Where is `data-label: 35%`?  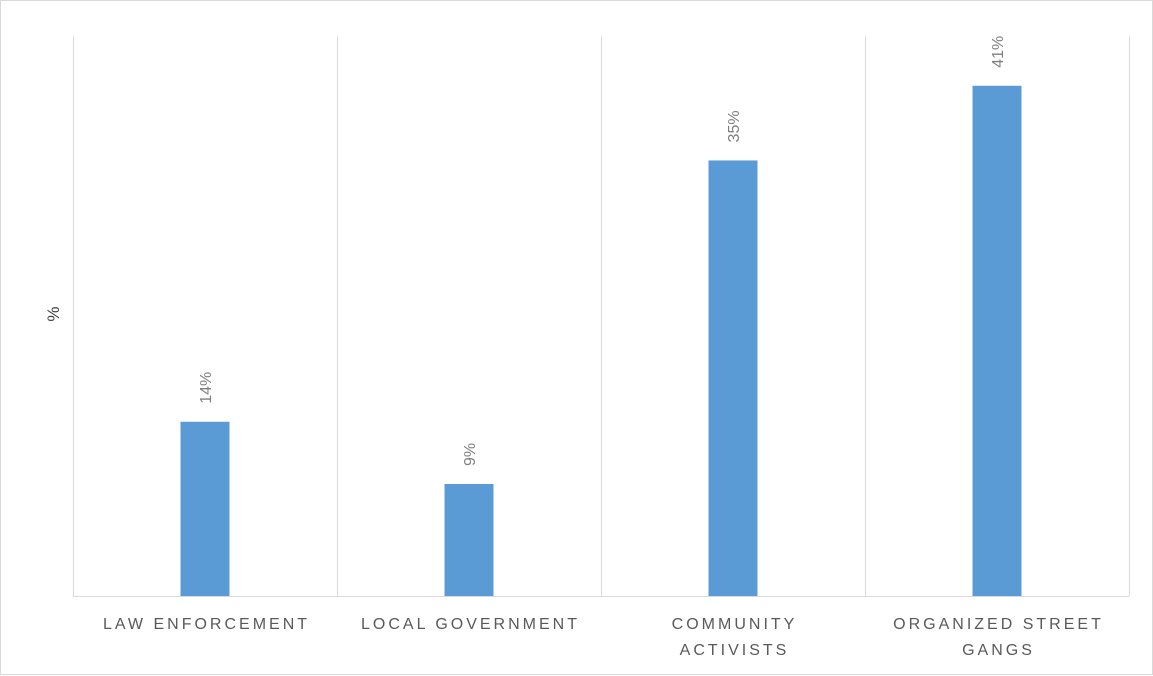
data-label: 35% is located at coordinates (734, 126).